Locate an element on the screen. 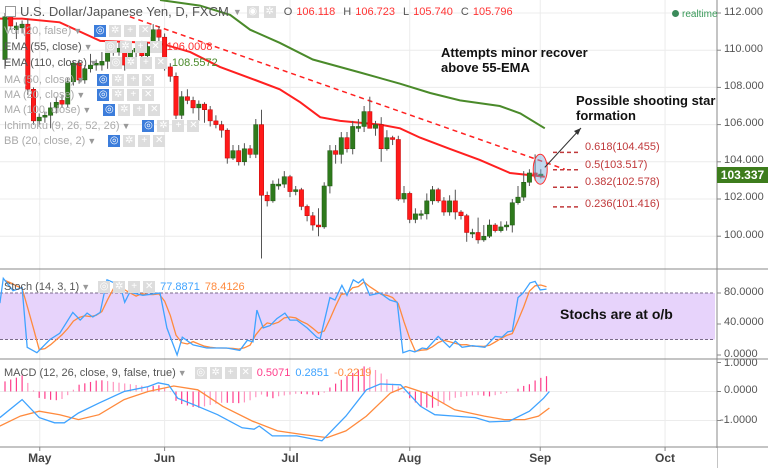 Image resolution: width=768 pixels, height=468 pixels. macd-tick: 0.0000 is located at coordinates (741, 390).